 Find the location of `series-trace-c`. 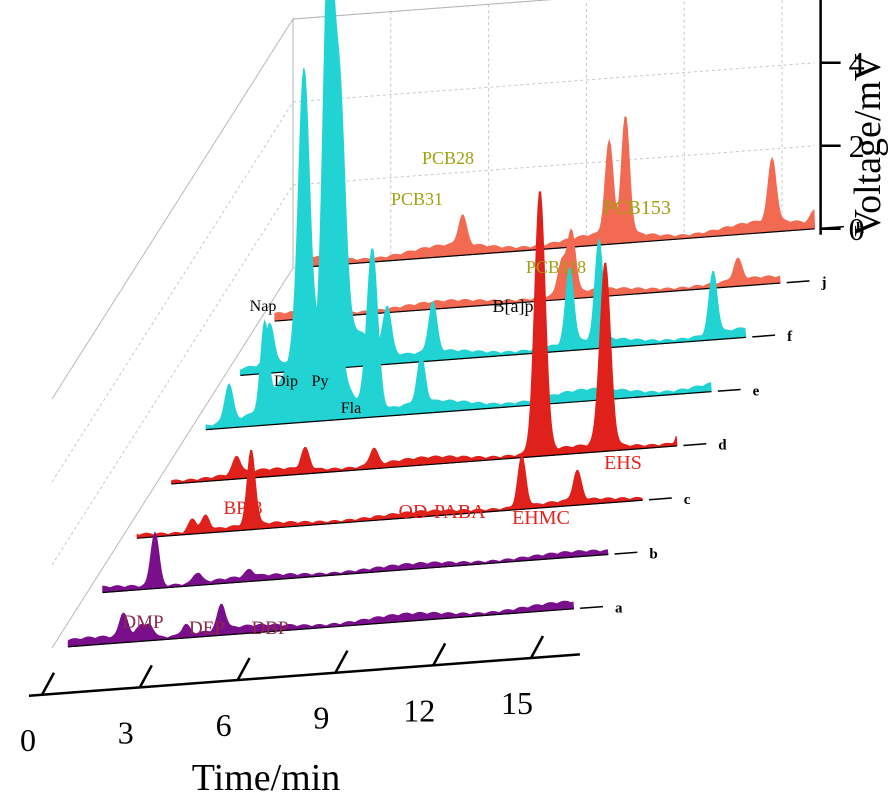

series-trace-c is located at coordinates (390, 494).